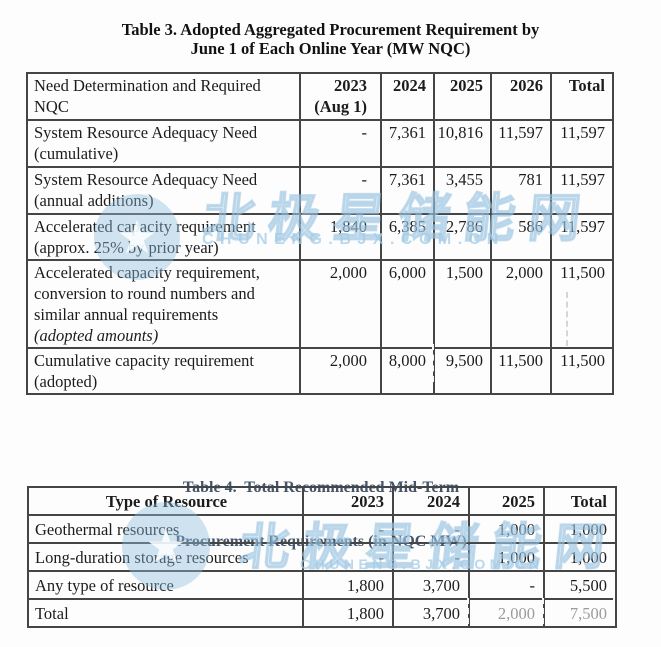 This screenshot has width=661, height=647. What do you see at coordinates (407, 96) in the screenshot?
I see `table3-header-2024: 2024` at bounding box center [407, 96].